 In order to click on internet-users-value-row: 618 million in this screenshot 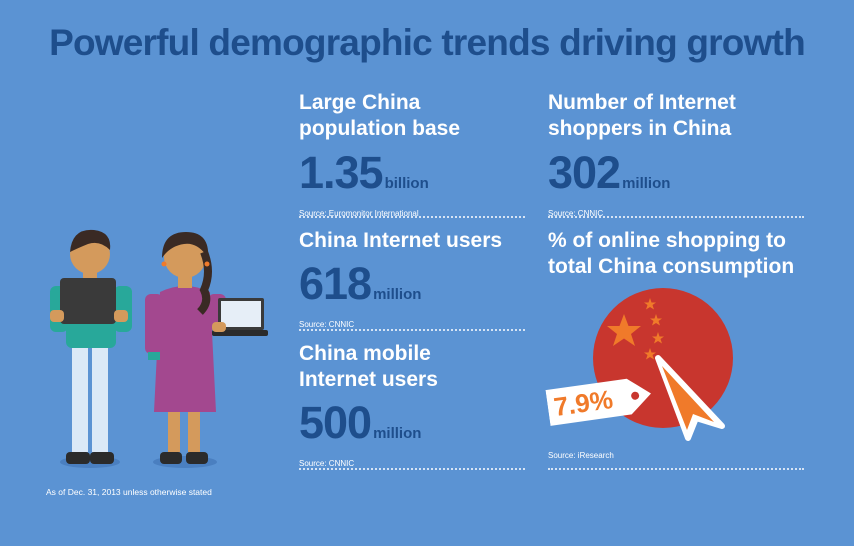, I will do `click(413, 289)`.